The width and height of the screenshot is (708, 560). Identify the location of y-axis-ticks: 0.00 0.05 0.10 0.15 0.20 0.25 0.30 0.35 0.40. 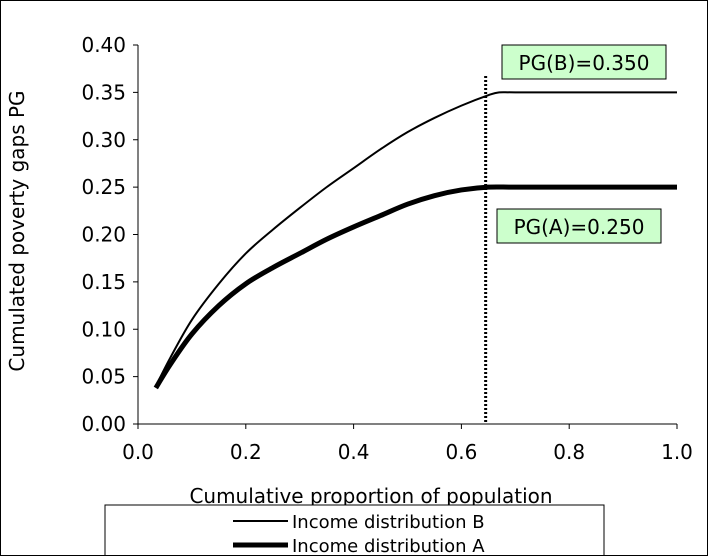
(109, 234).